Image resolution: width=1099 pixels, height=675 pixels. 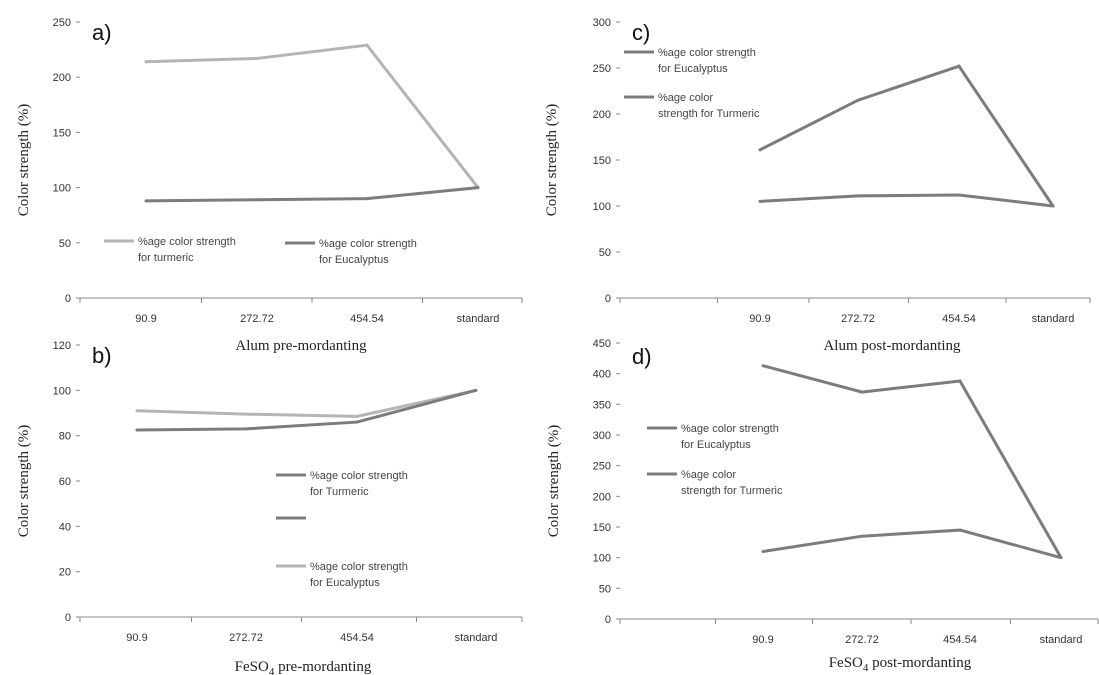 What do you see at coordinates (602, 405) in the screenshot?
I see `y-tick-label: 350` at bounding box center [602, 405].